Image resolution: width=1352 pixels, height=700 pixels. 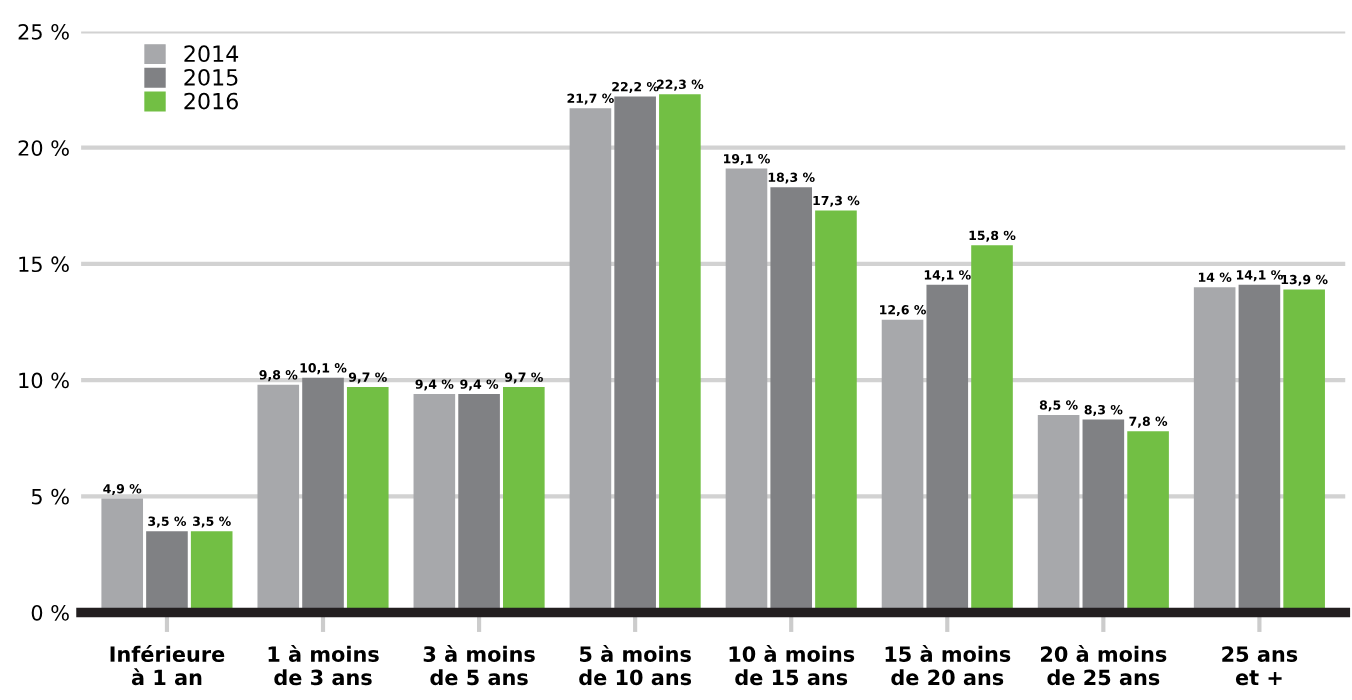 I want to click on data-label: 14 %, so click(x=1215, y=277).